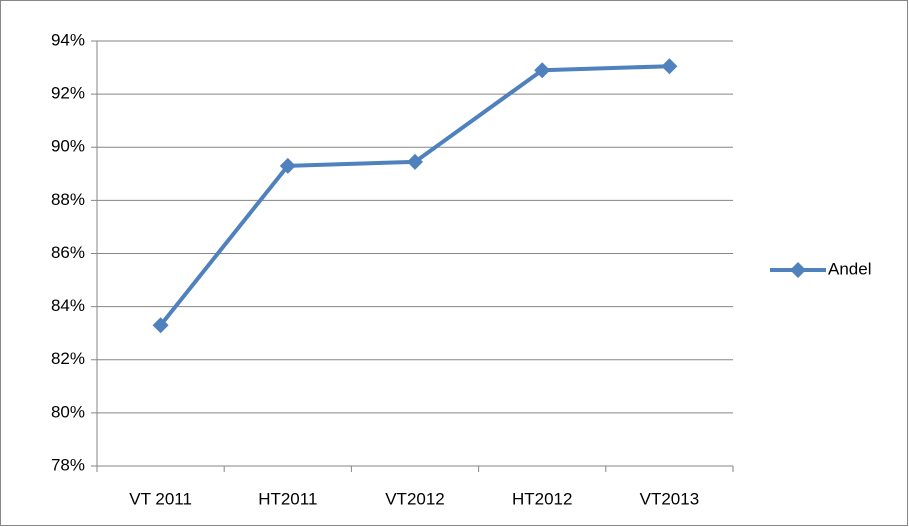 This screenshot has width=909, height=527. I want to click on y-tick-label: 92%, so click(68, 93).